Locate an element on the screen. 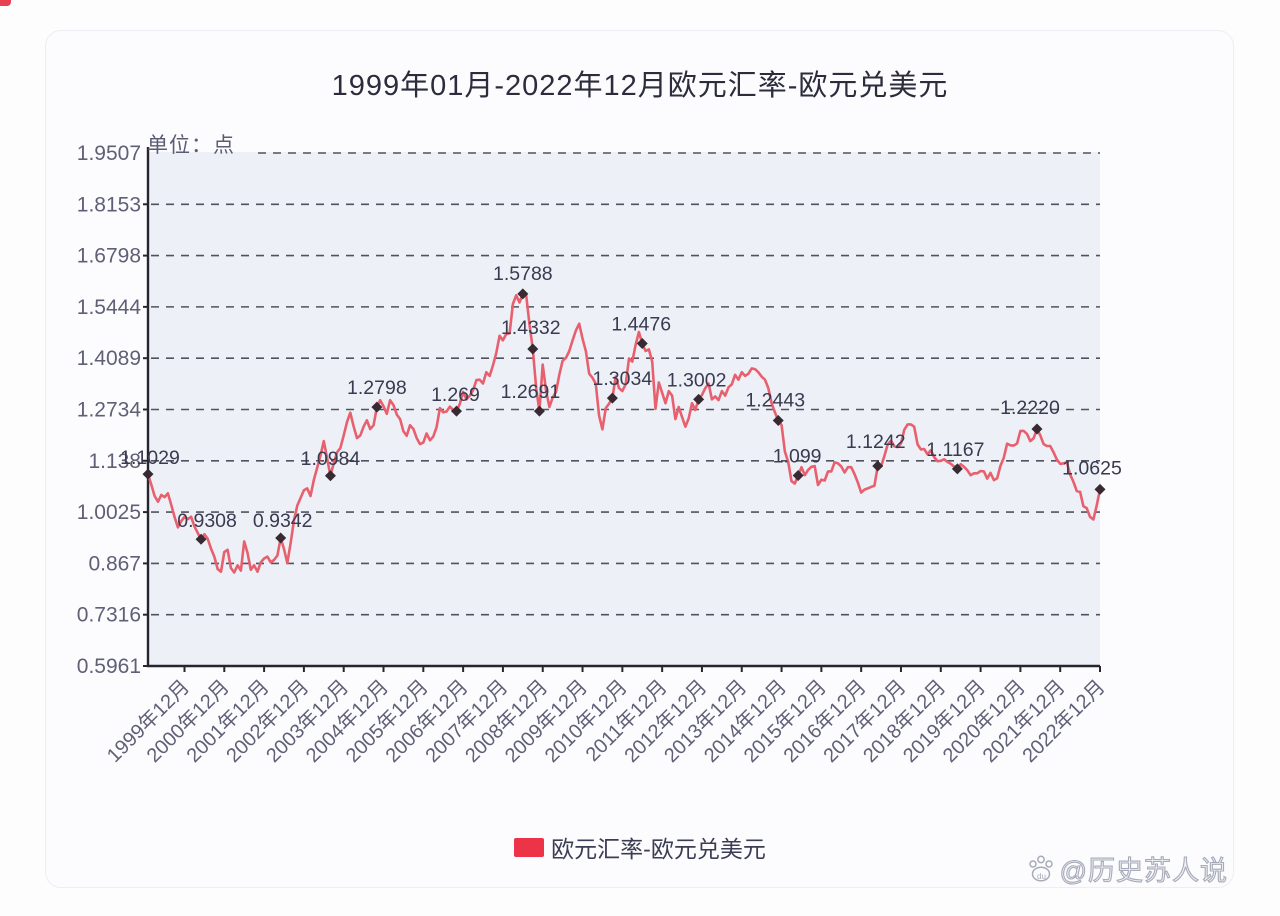 The width and height of the screenshot is (1280, 916). y-axis-tick-label: 1.9507 is located at coordinates (109, 153).